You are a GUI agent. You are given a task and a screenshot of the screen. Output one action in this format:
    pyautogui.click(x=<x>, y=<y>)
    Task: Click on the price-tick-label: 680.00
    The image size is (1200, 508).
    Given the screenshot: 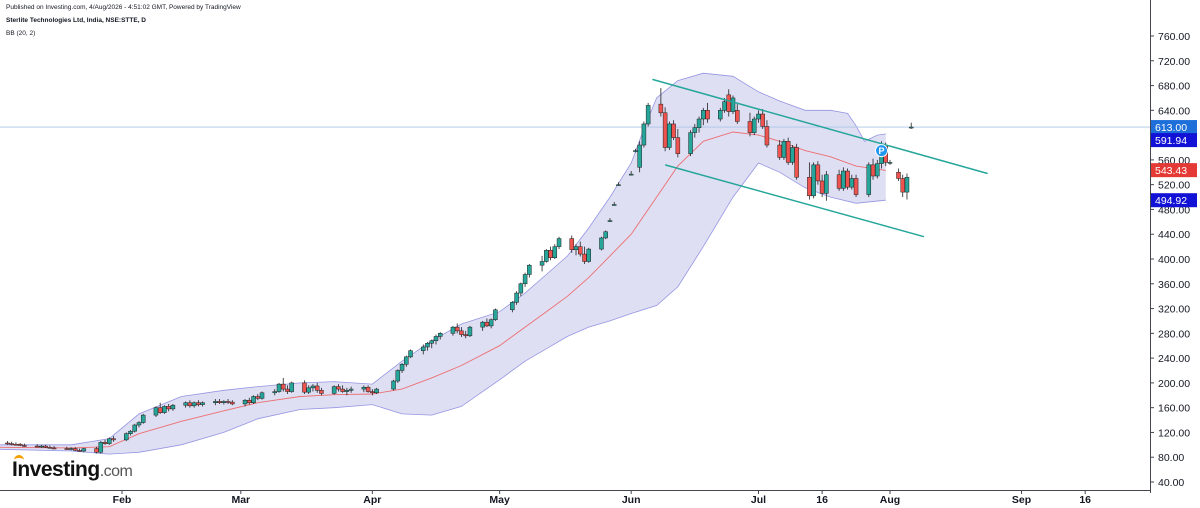 What is the action you would take?
    pyautogui.click(x=1174, y=87)
    